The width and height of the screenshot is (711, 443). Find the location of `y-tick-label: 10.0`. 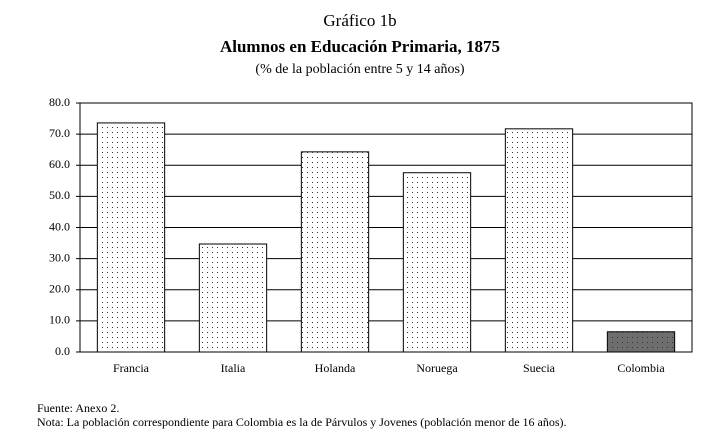

y-tick-label: 10.0 is located at coordinates (59, 320).